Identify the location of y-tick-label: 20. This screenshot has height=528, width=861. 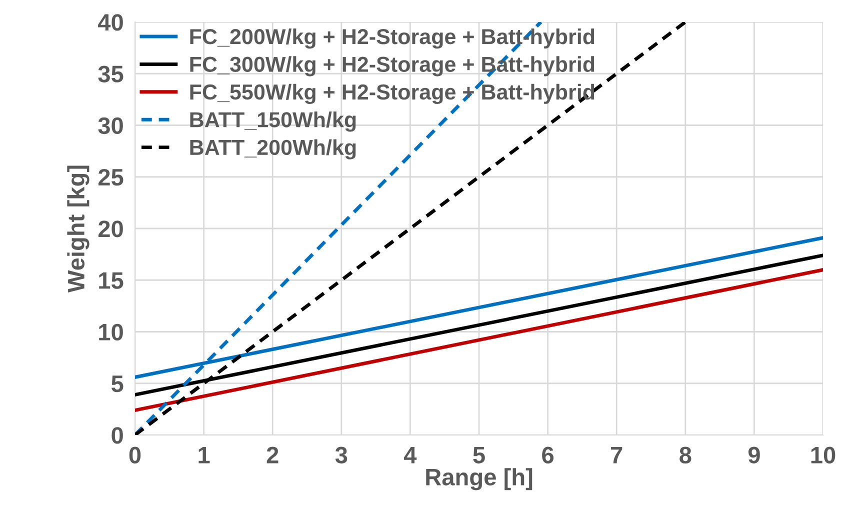
(110, 229).